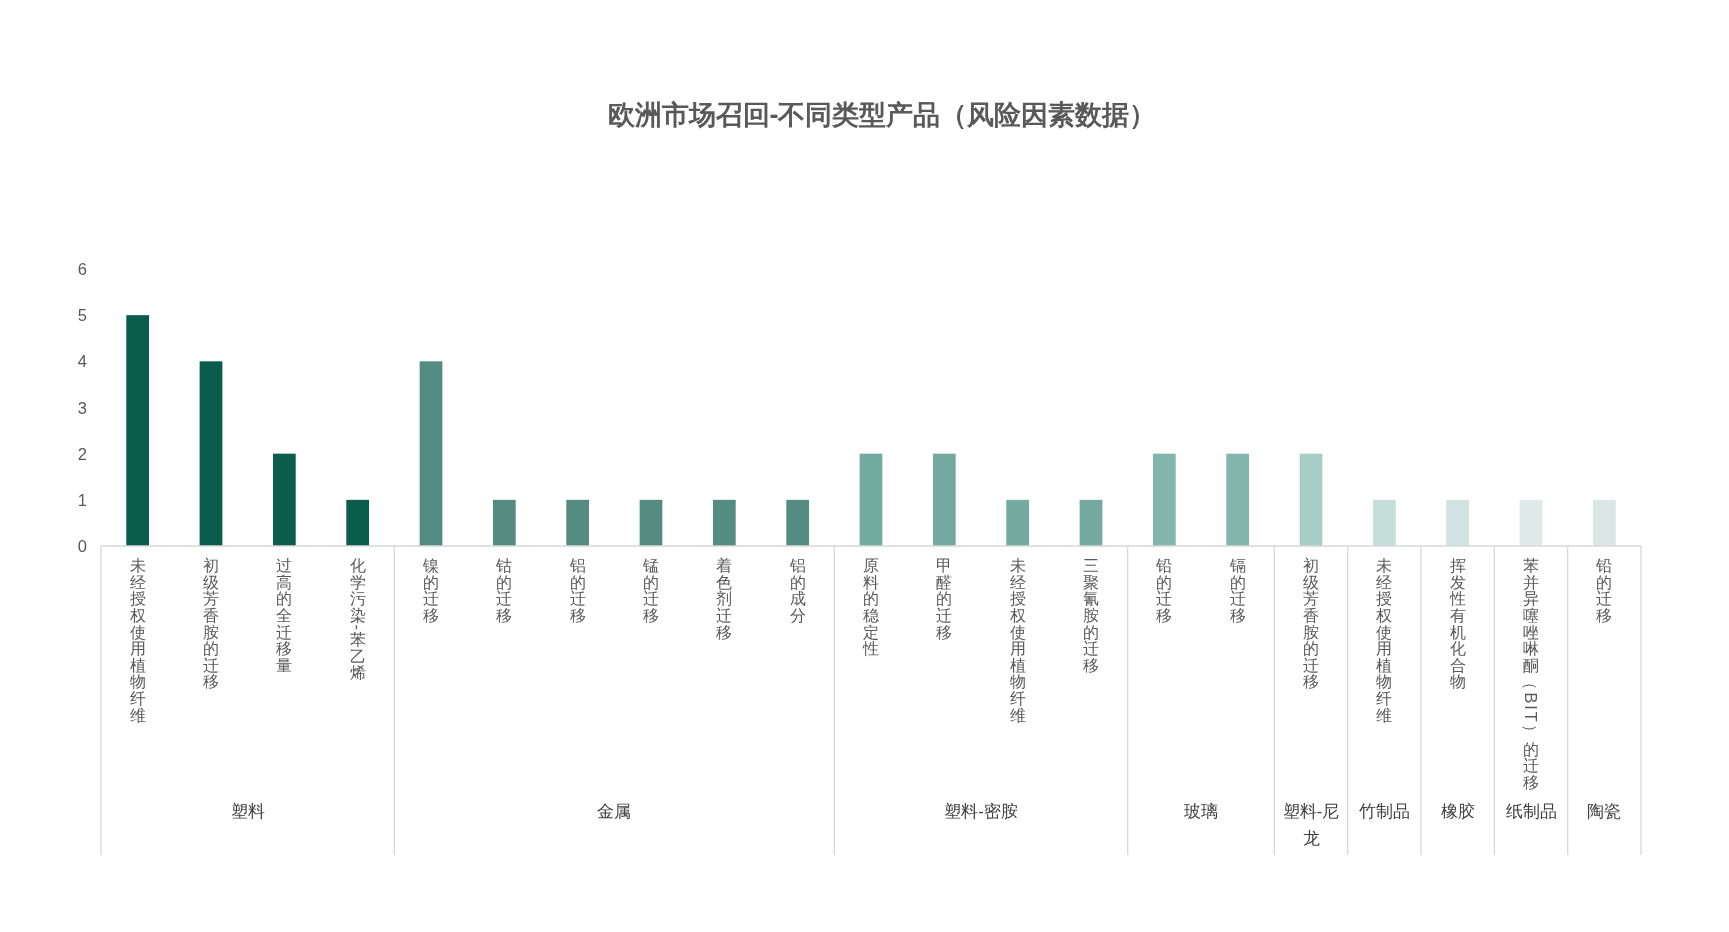 Image resolution: width=1729 pixels, height=932 pixels. What do you see at coordinates (1604, 811) in the screenshot?
I see `text: 陶瓷` at bounding box center [1604, 811].